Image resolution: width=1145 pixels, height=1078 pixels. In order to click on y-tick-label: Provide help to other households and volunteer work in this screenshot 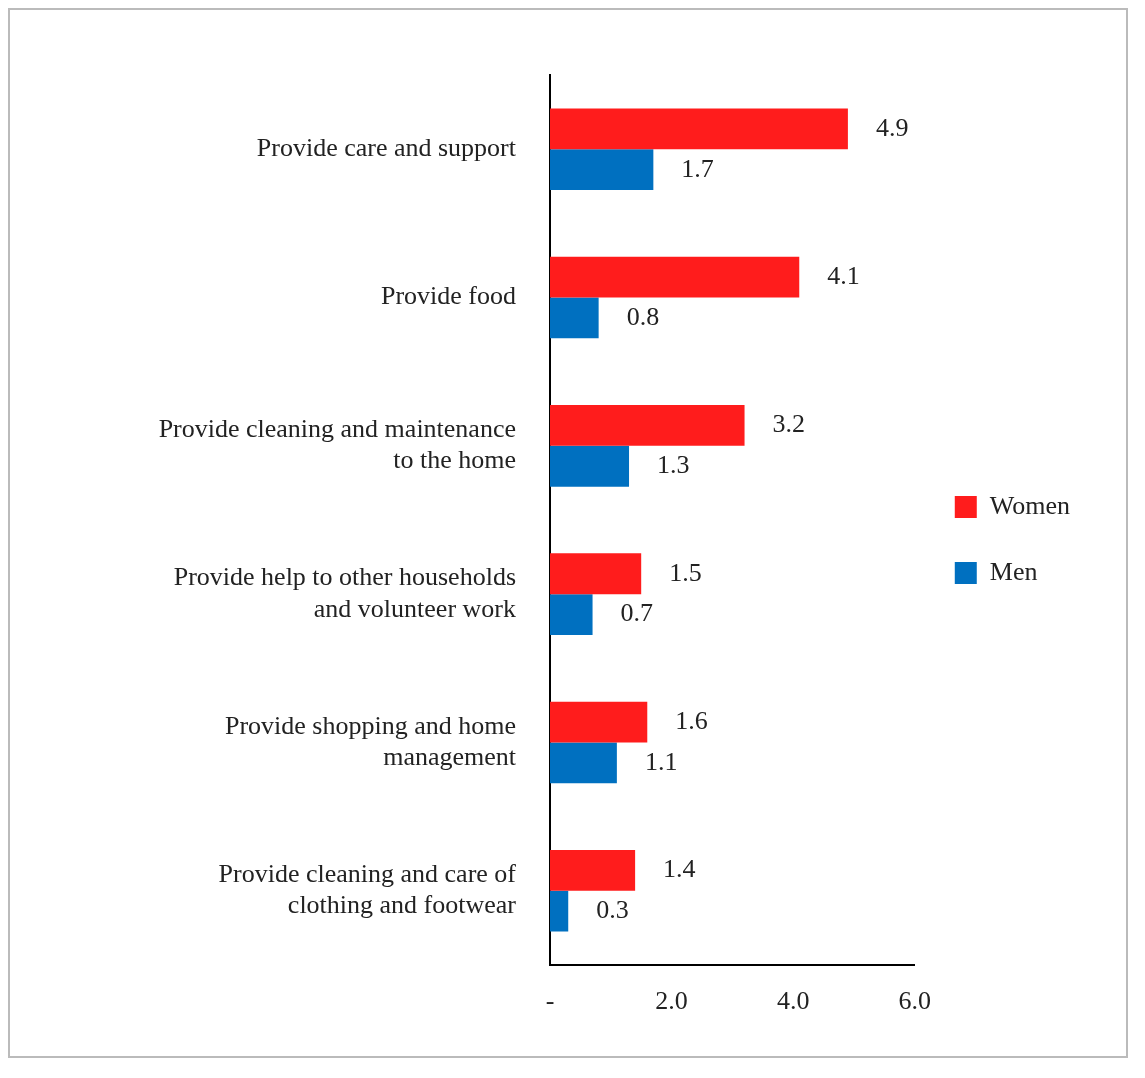, I will do `click(344, 592)`.